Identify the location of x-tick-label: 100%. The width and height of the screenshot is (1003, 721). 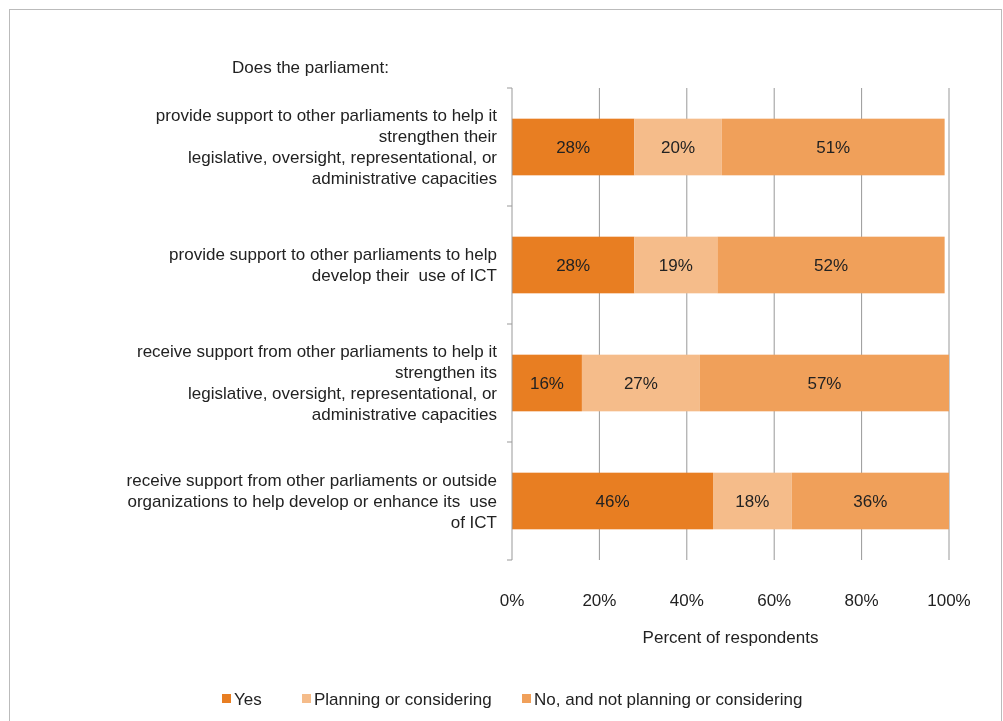
(949, 600).